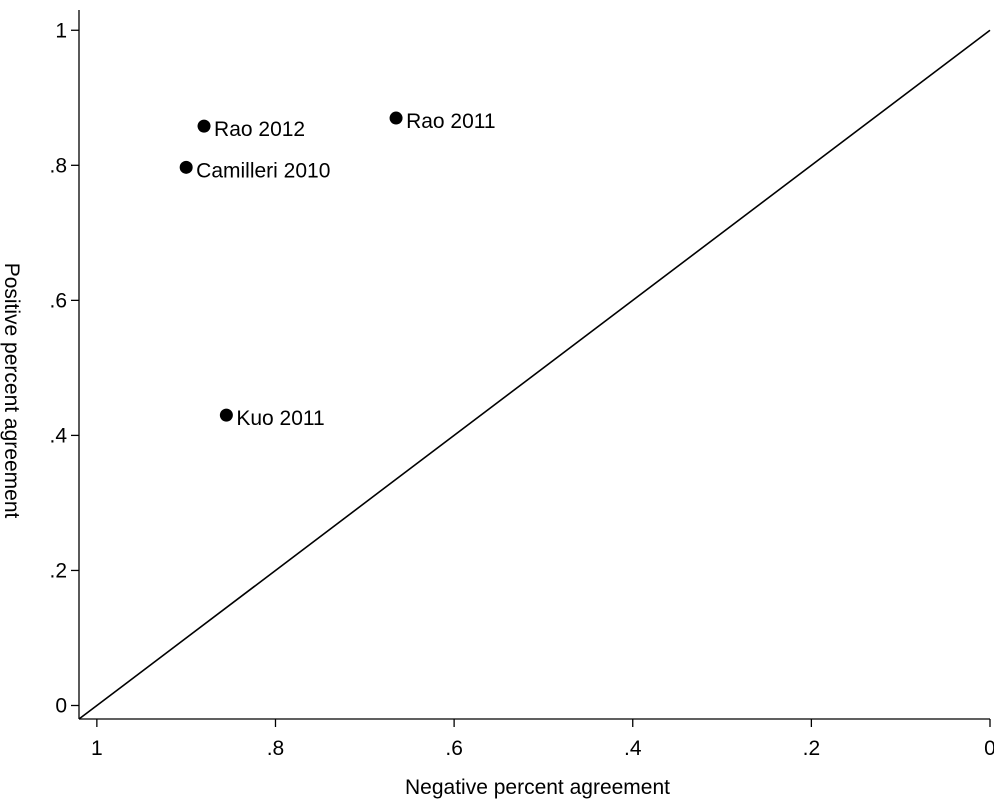 Image resolution: width=994 pixels, height=802 pixels. What do you see at coordinates (259, 129) in the screenshot?
I see `point-label: Rao 2012` at bounding box center [259, 129].